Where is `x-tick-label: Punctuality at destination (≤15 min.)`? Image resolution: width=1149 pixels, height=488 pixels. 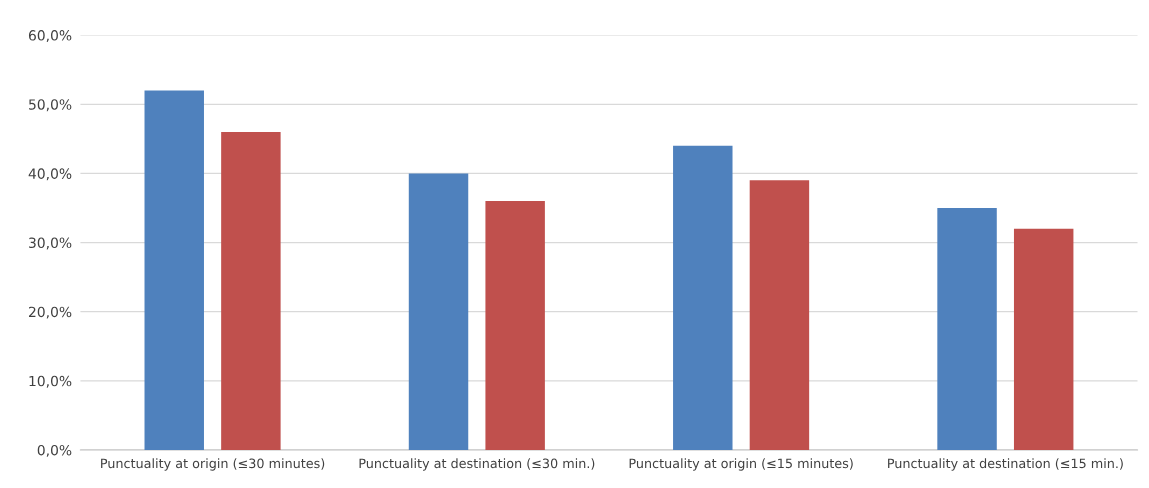
x-tick-label: Punctuality at destination (≤15 min.) is located at coordinates (1005, 464).